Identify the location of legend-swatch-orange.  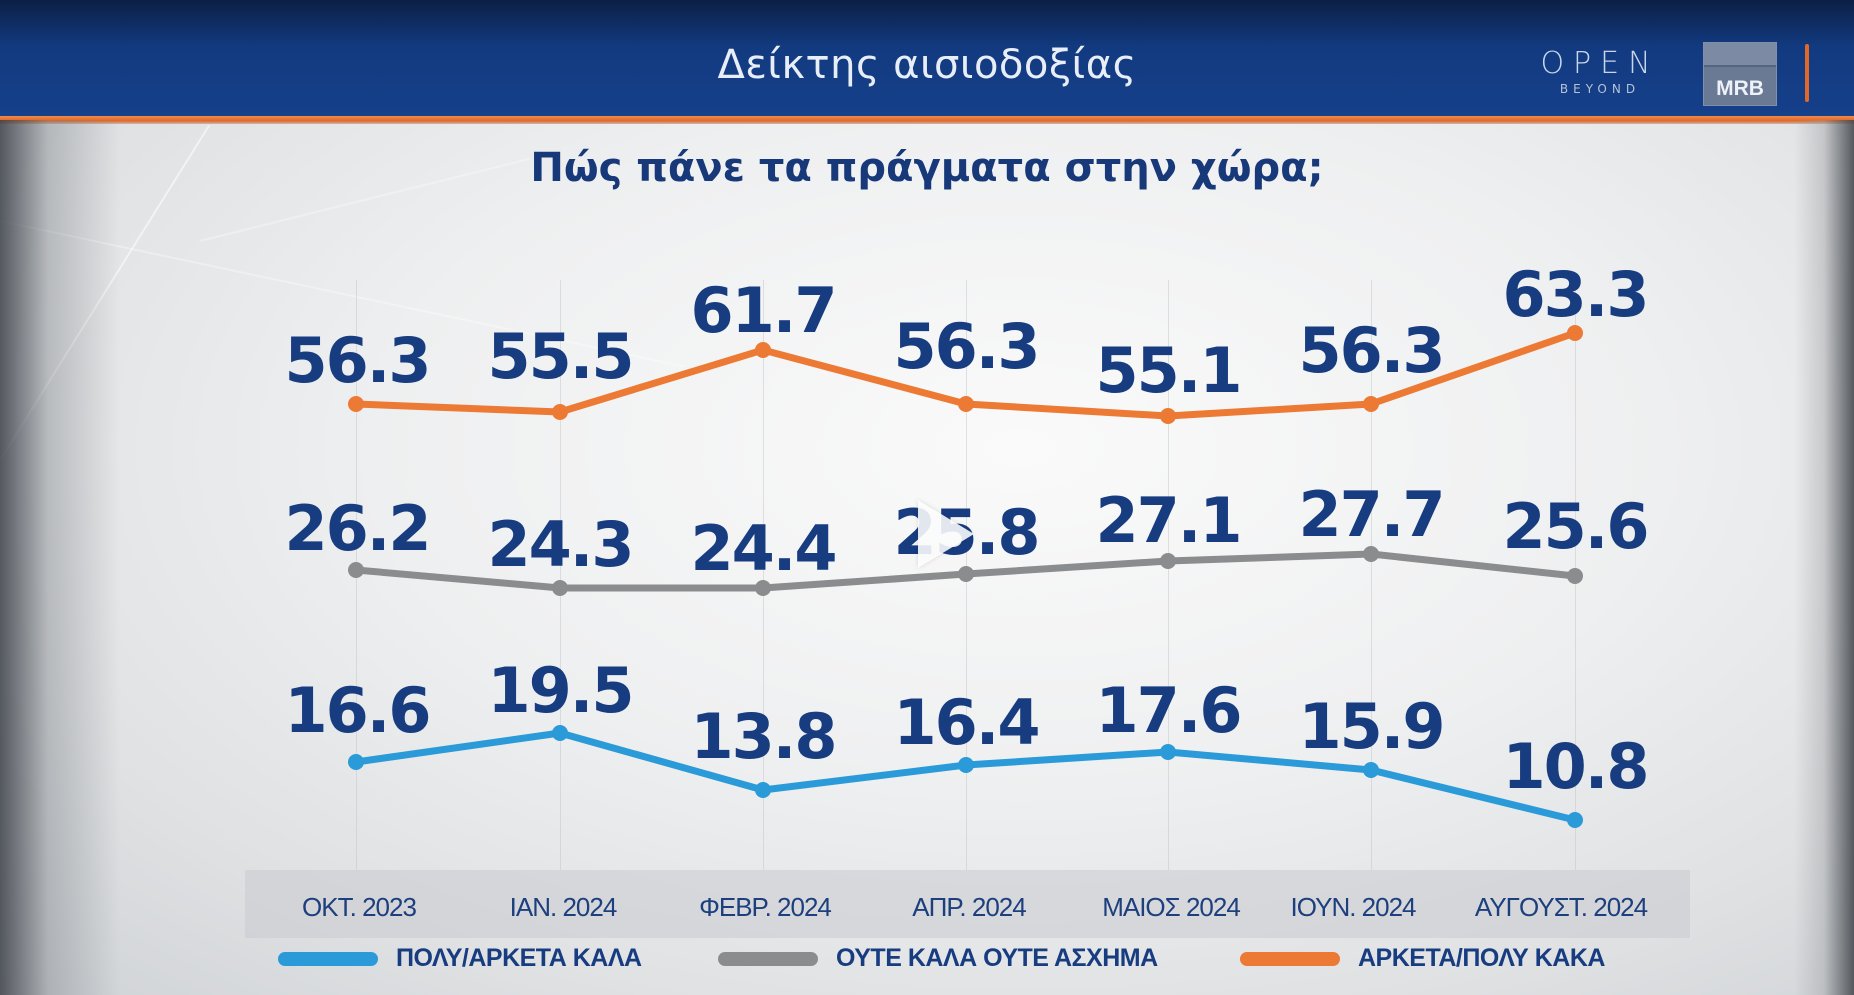
(1290, 958).